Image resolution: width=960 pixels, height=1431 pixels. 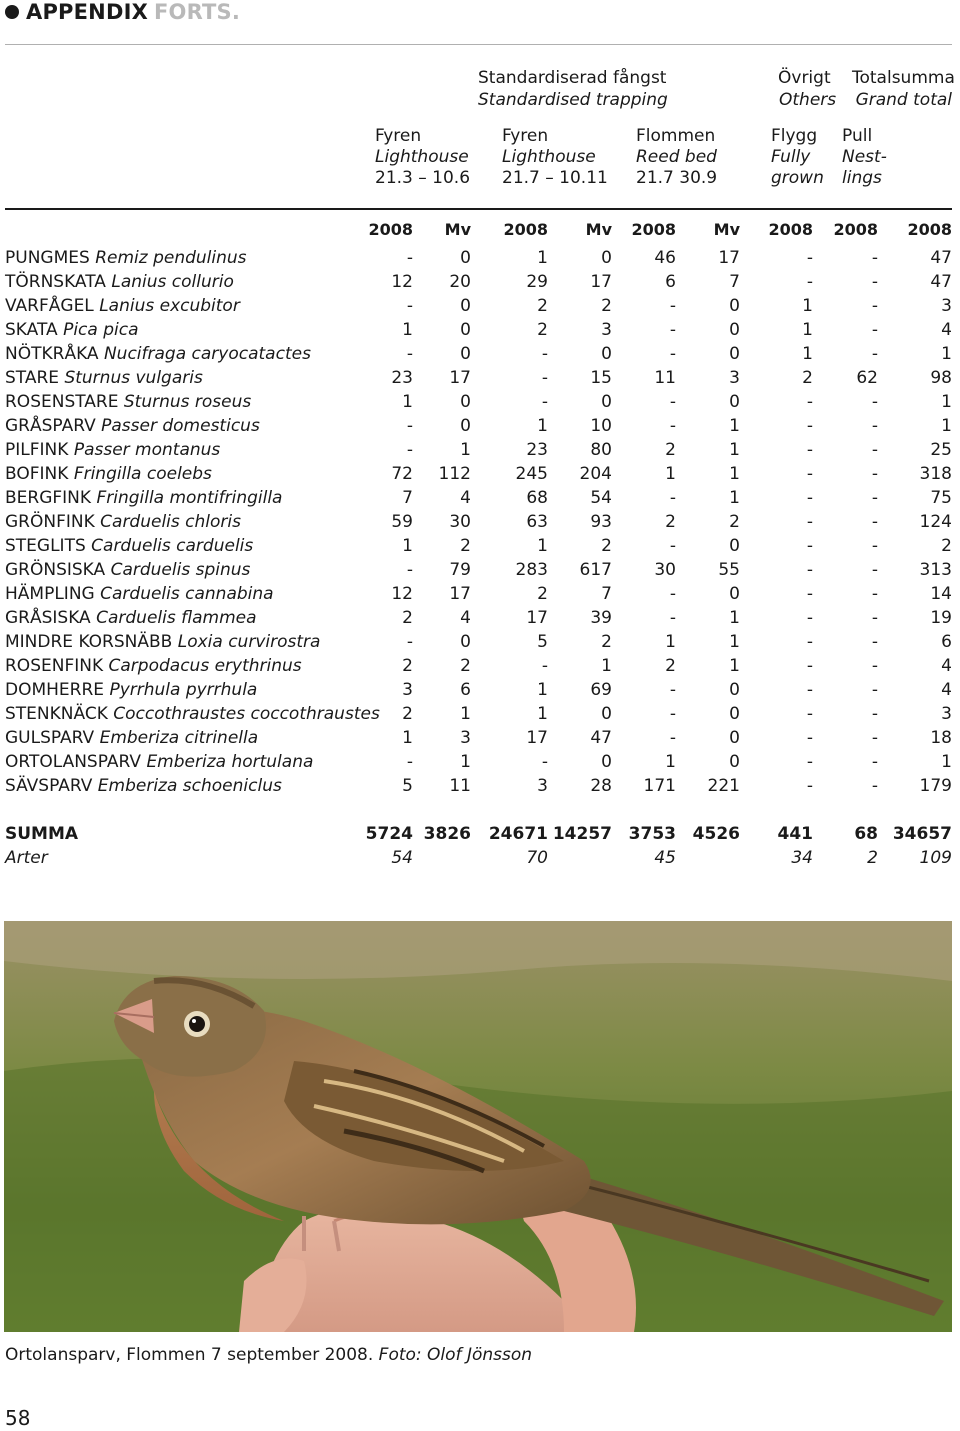 What do you see at coordinates (389, 834) in the screenshot?
I see `table-cell: 5724` at bounding box center [389, 834].